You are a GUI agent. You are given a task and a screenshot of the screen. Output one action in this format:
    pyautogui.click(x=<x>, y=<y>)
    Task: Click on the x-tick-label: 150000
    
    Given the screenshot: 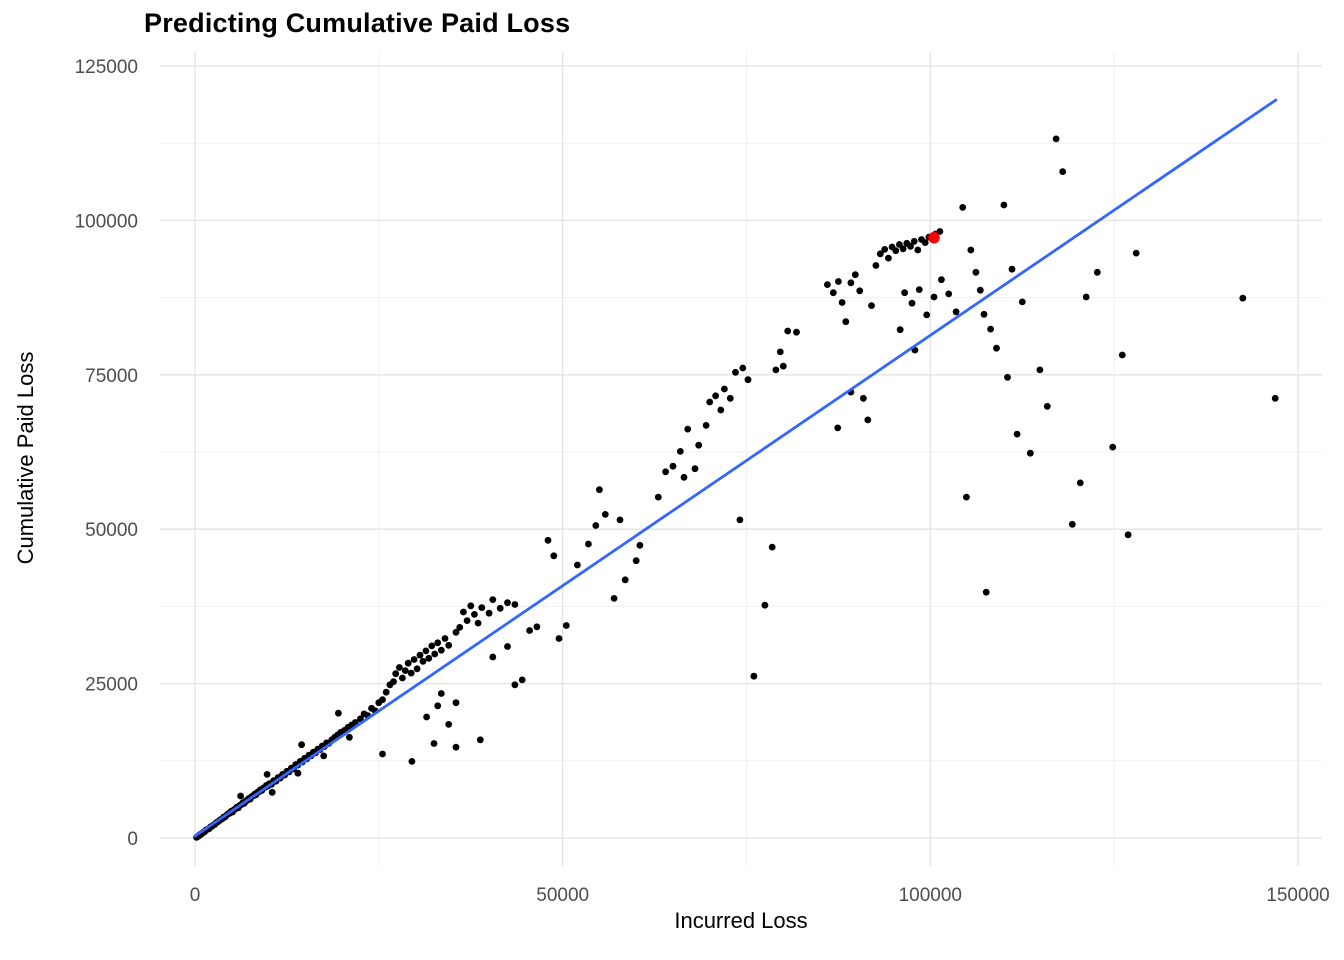 What is the action you would take?
    pyautogui.click(x=1297, y=895)
    